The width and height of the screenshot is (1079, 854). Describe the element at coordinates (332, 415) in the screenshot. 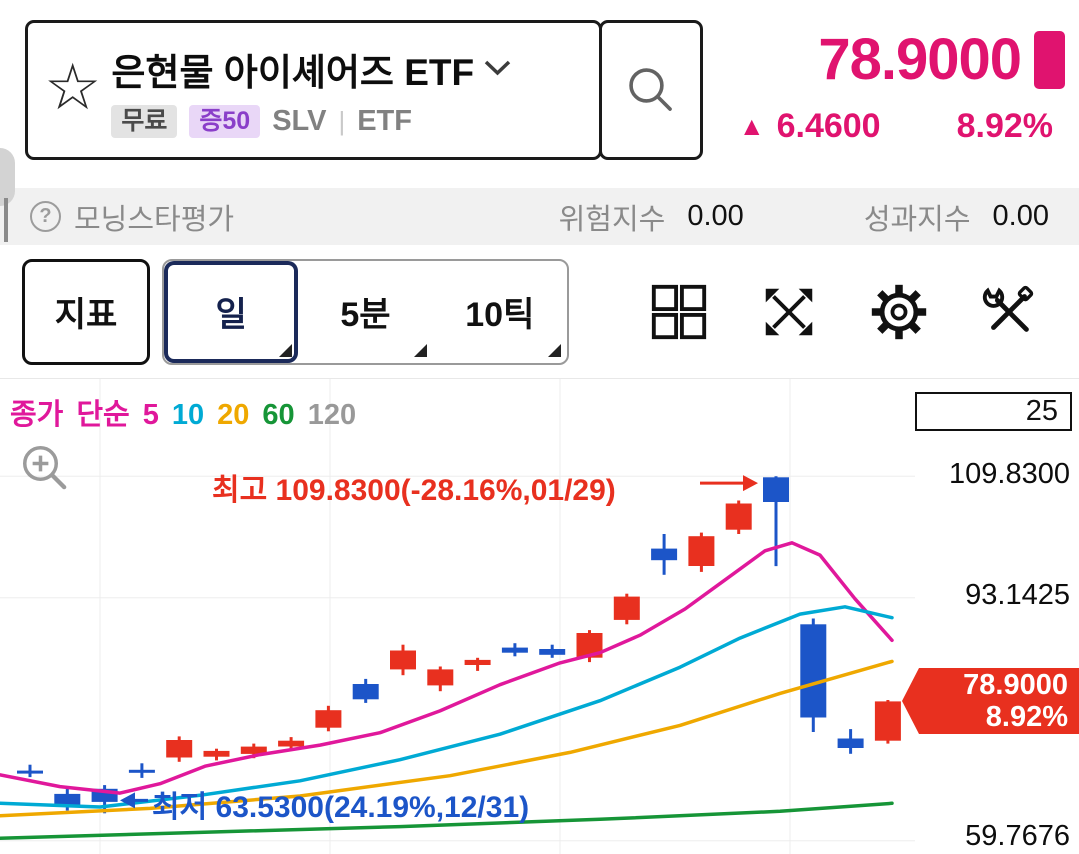

I see `legend-item-120: 120` at that location.